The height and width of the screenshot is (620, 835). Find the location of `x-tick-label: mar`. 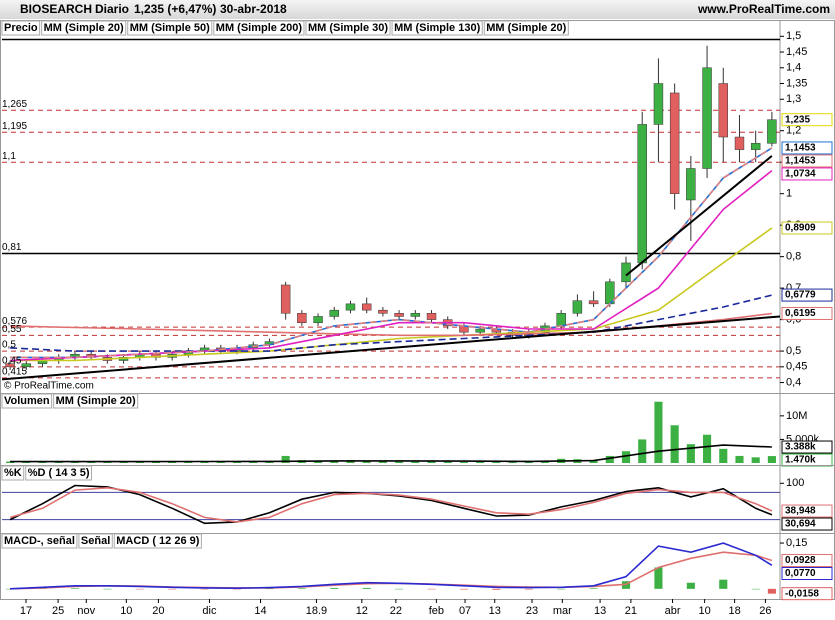

x-tick-label: mar is located at coordinates (562, 611).